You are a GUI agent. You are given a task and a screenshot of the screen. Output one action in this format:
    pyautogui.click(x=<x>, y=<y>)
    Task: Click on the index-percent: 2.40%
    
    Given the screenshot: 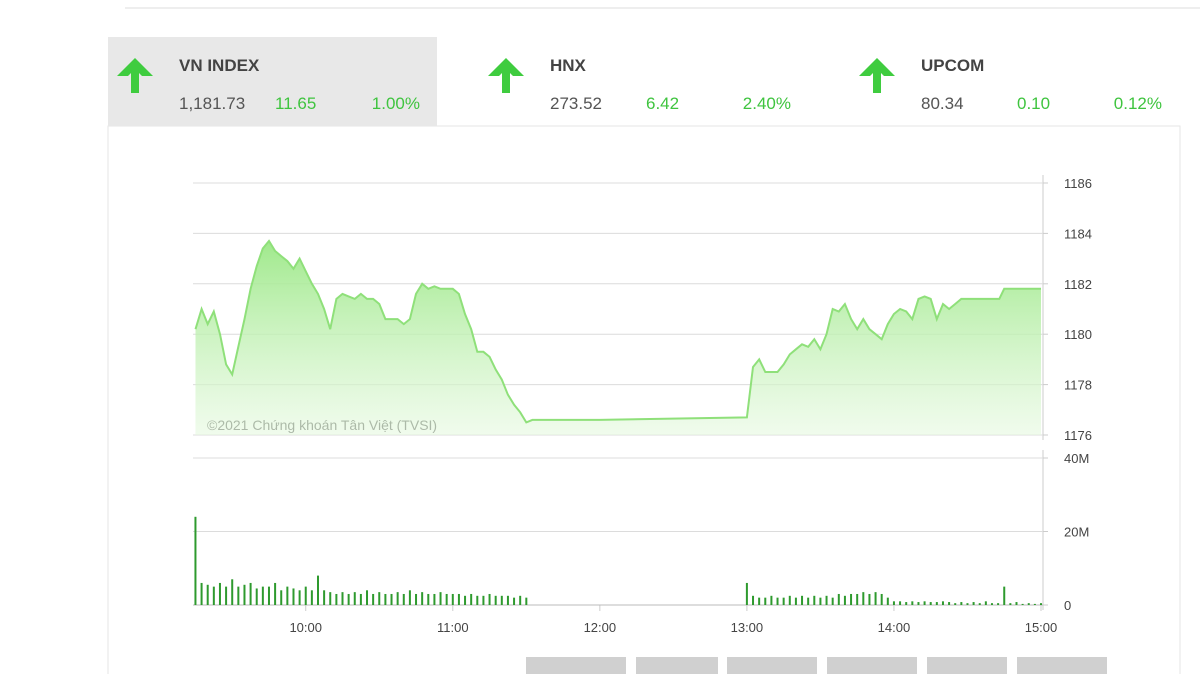 What is the action you would take?
    pyautogui.click(x=767, y=103)
    